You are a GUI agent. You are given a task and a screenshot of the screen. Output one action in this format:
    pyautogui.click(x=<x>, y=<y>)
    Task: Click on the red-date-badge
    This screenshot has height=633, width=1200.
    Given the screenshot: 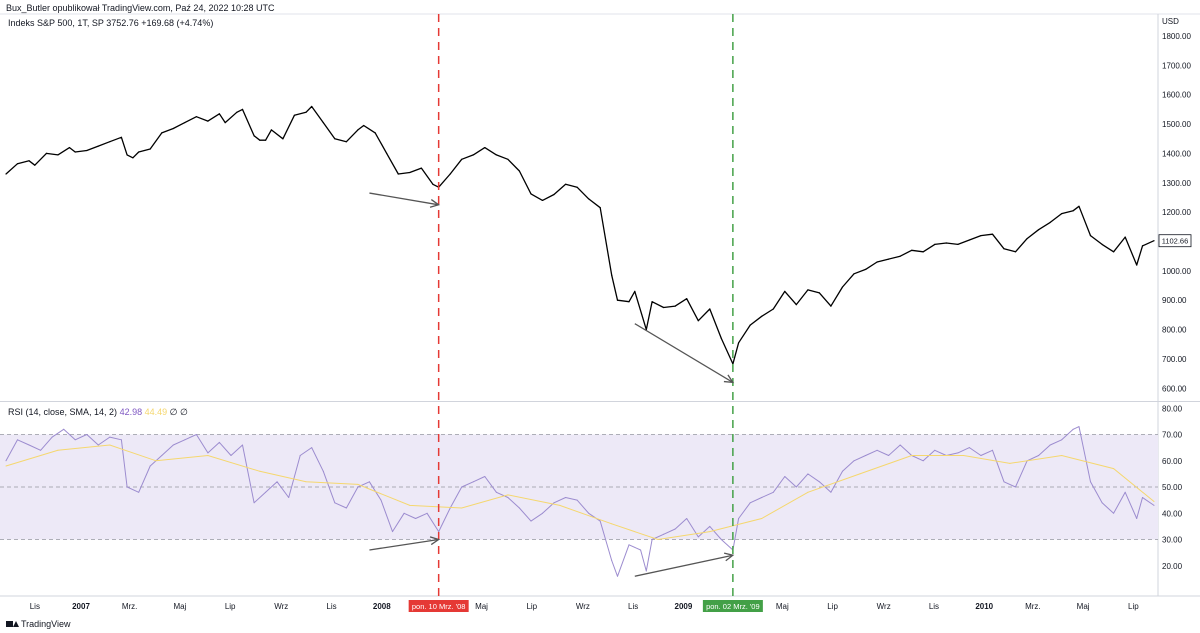 What is the action you would take?
    pyautogui.click(x=438, y=606)
    